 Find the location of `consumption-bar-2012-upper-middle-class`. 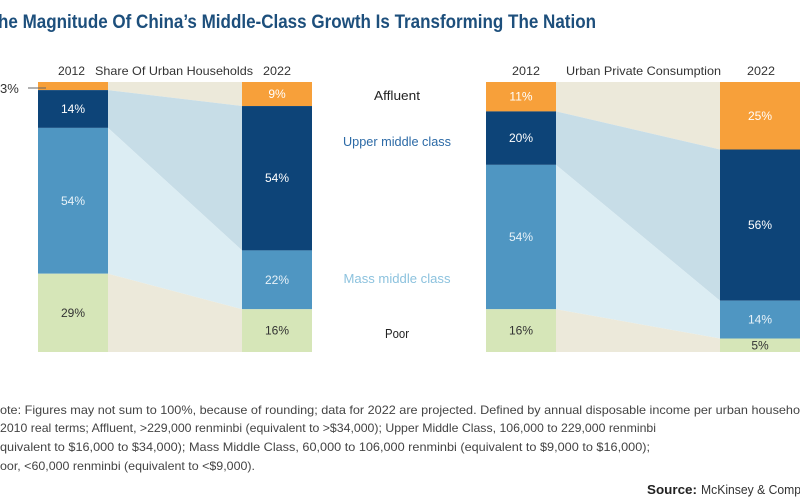

consumption-bar-2012-upper-middle-class is located at coordinates (521, 138).